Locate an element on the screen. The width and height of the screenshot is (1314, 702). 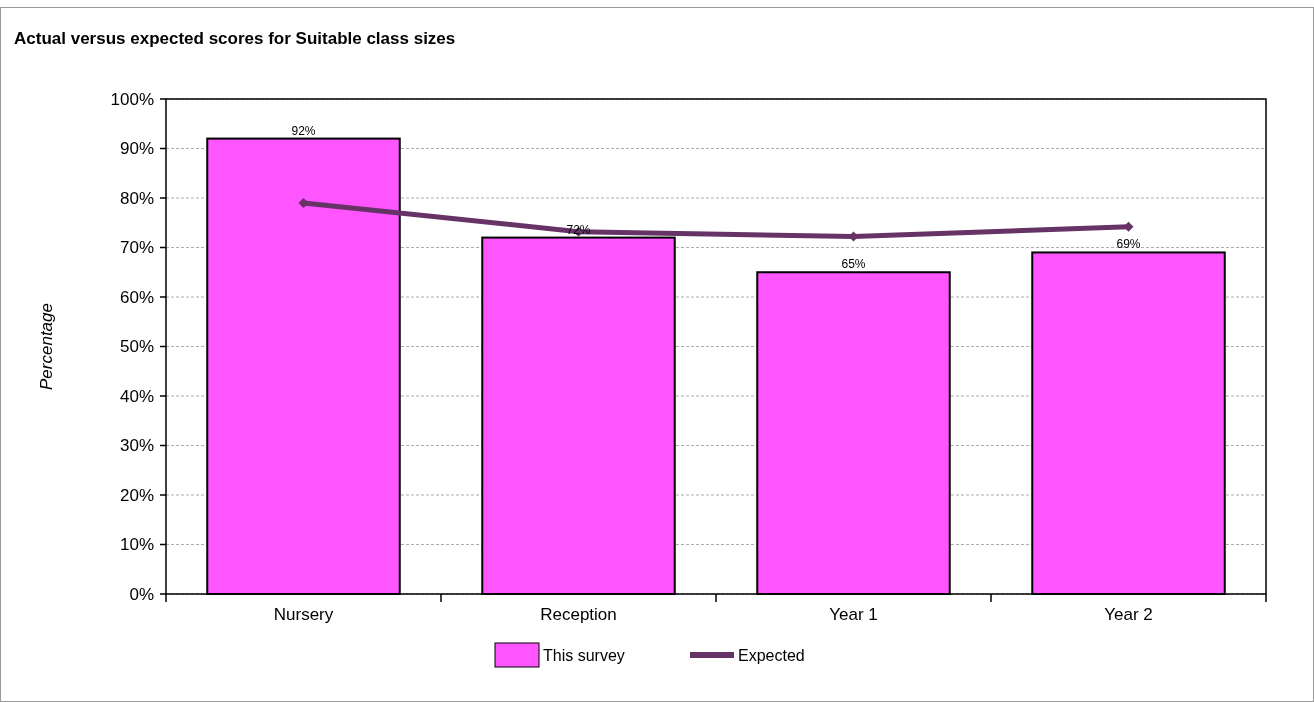
y-tick-label: 70% is located at coordinates (136, 248).